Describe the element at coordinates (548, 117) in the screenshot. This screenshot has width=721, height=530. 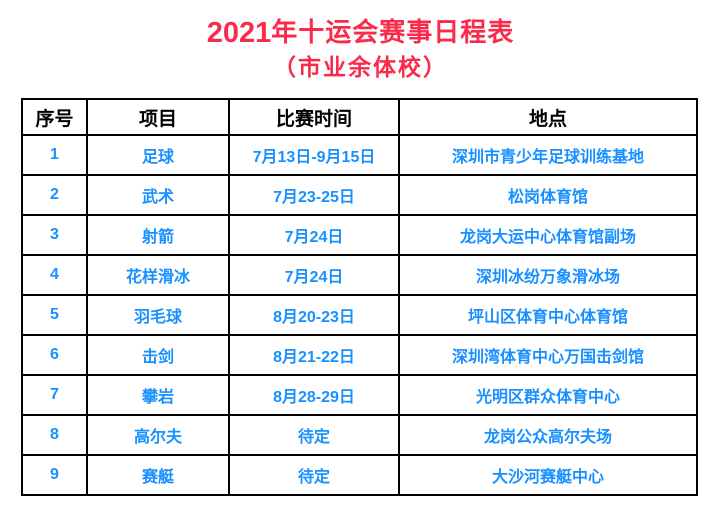
I see `col-header-venue: 地点` at that location.